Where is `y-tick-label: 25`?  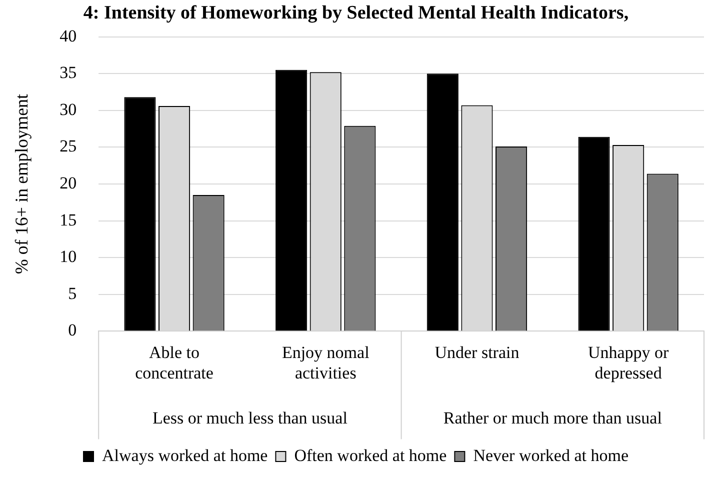 y-tick-label: 25 is located at coordinates (68, 146).